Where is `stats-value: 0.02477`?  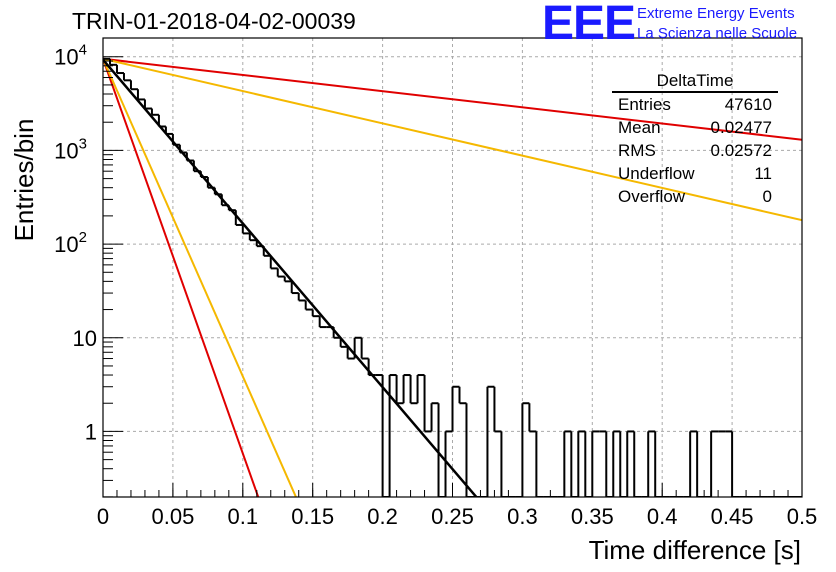
stats-value: 0.02477 is located at coordinates (741, 127).